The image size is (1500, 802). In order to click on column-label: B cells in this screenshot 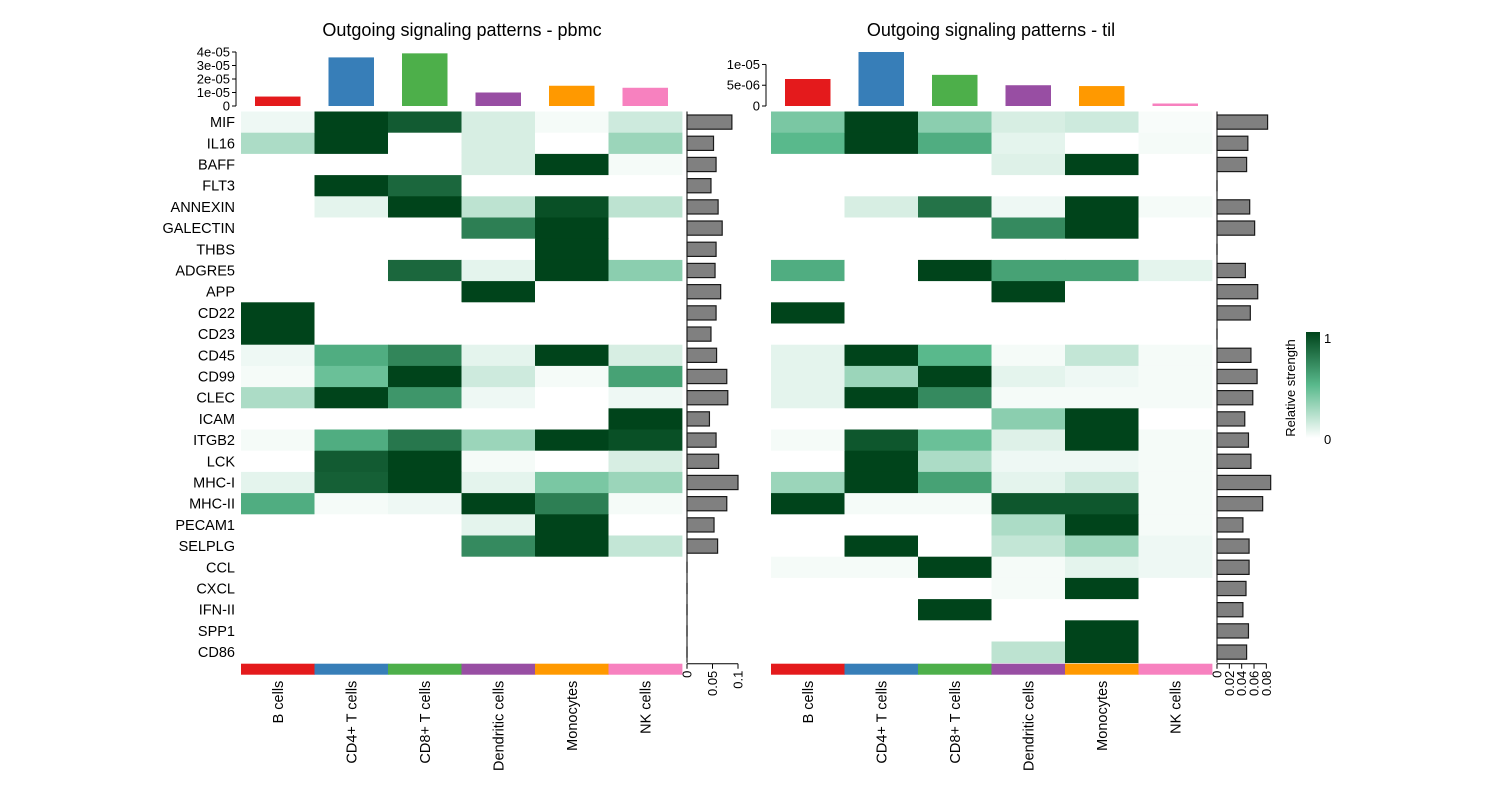, I will do `click(809, 702)`.